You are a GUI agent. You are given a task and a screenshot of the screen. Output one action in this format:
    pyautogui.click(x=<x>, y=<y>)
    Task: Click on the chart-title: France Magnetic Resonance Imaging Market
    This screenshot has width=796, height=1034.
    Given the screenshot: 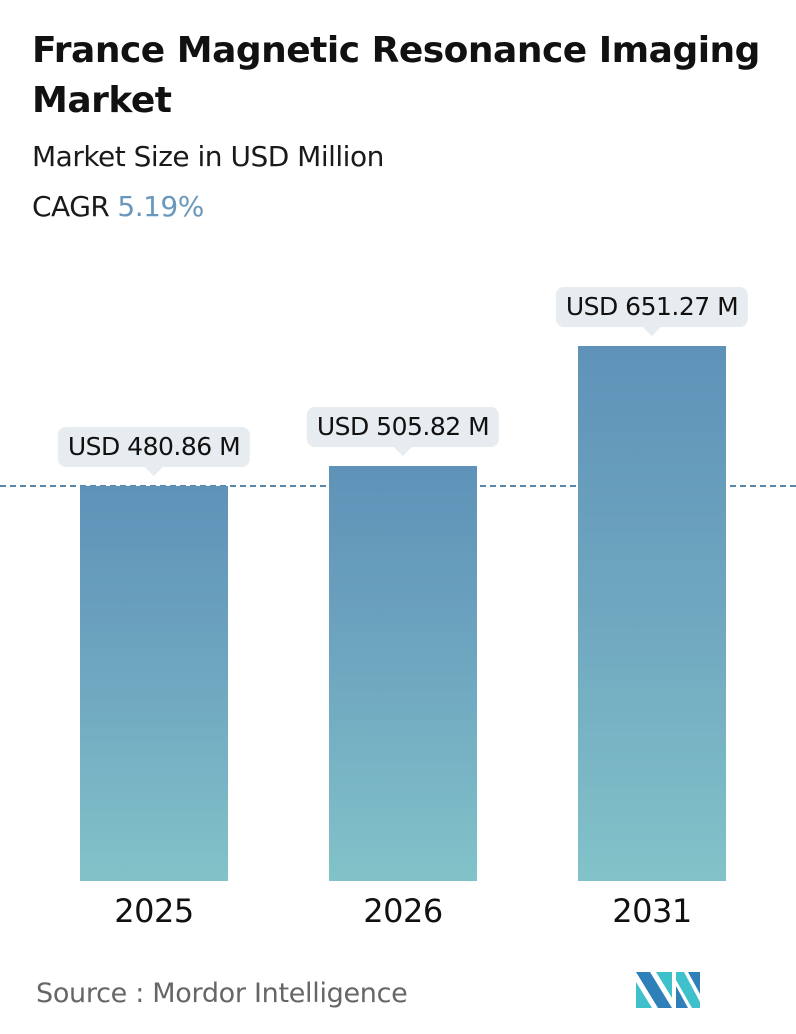 What is the action you would take?
    pyautogui.click(x=396, y=75)
    